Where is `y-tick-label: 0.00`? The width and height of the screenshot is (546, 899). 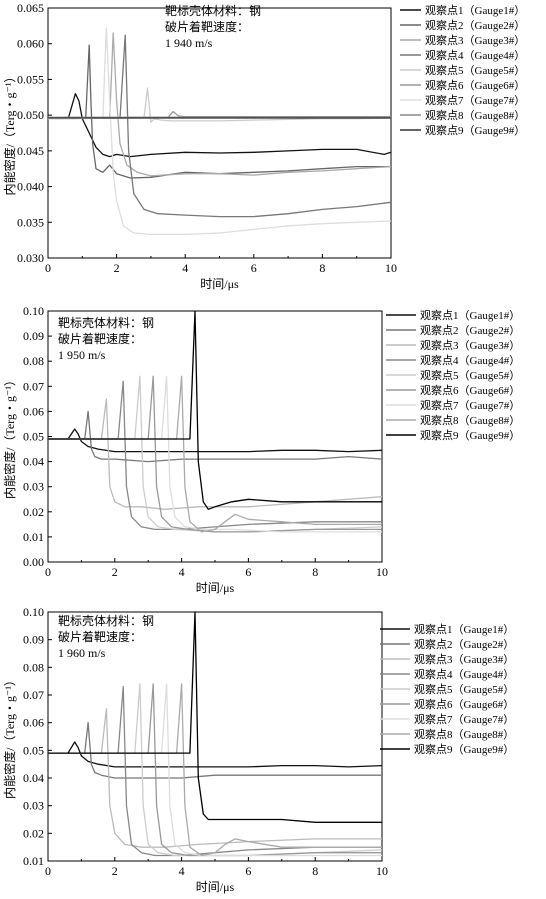 y-tick-label: 0.00 is located at coordinates (33, 562).